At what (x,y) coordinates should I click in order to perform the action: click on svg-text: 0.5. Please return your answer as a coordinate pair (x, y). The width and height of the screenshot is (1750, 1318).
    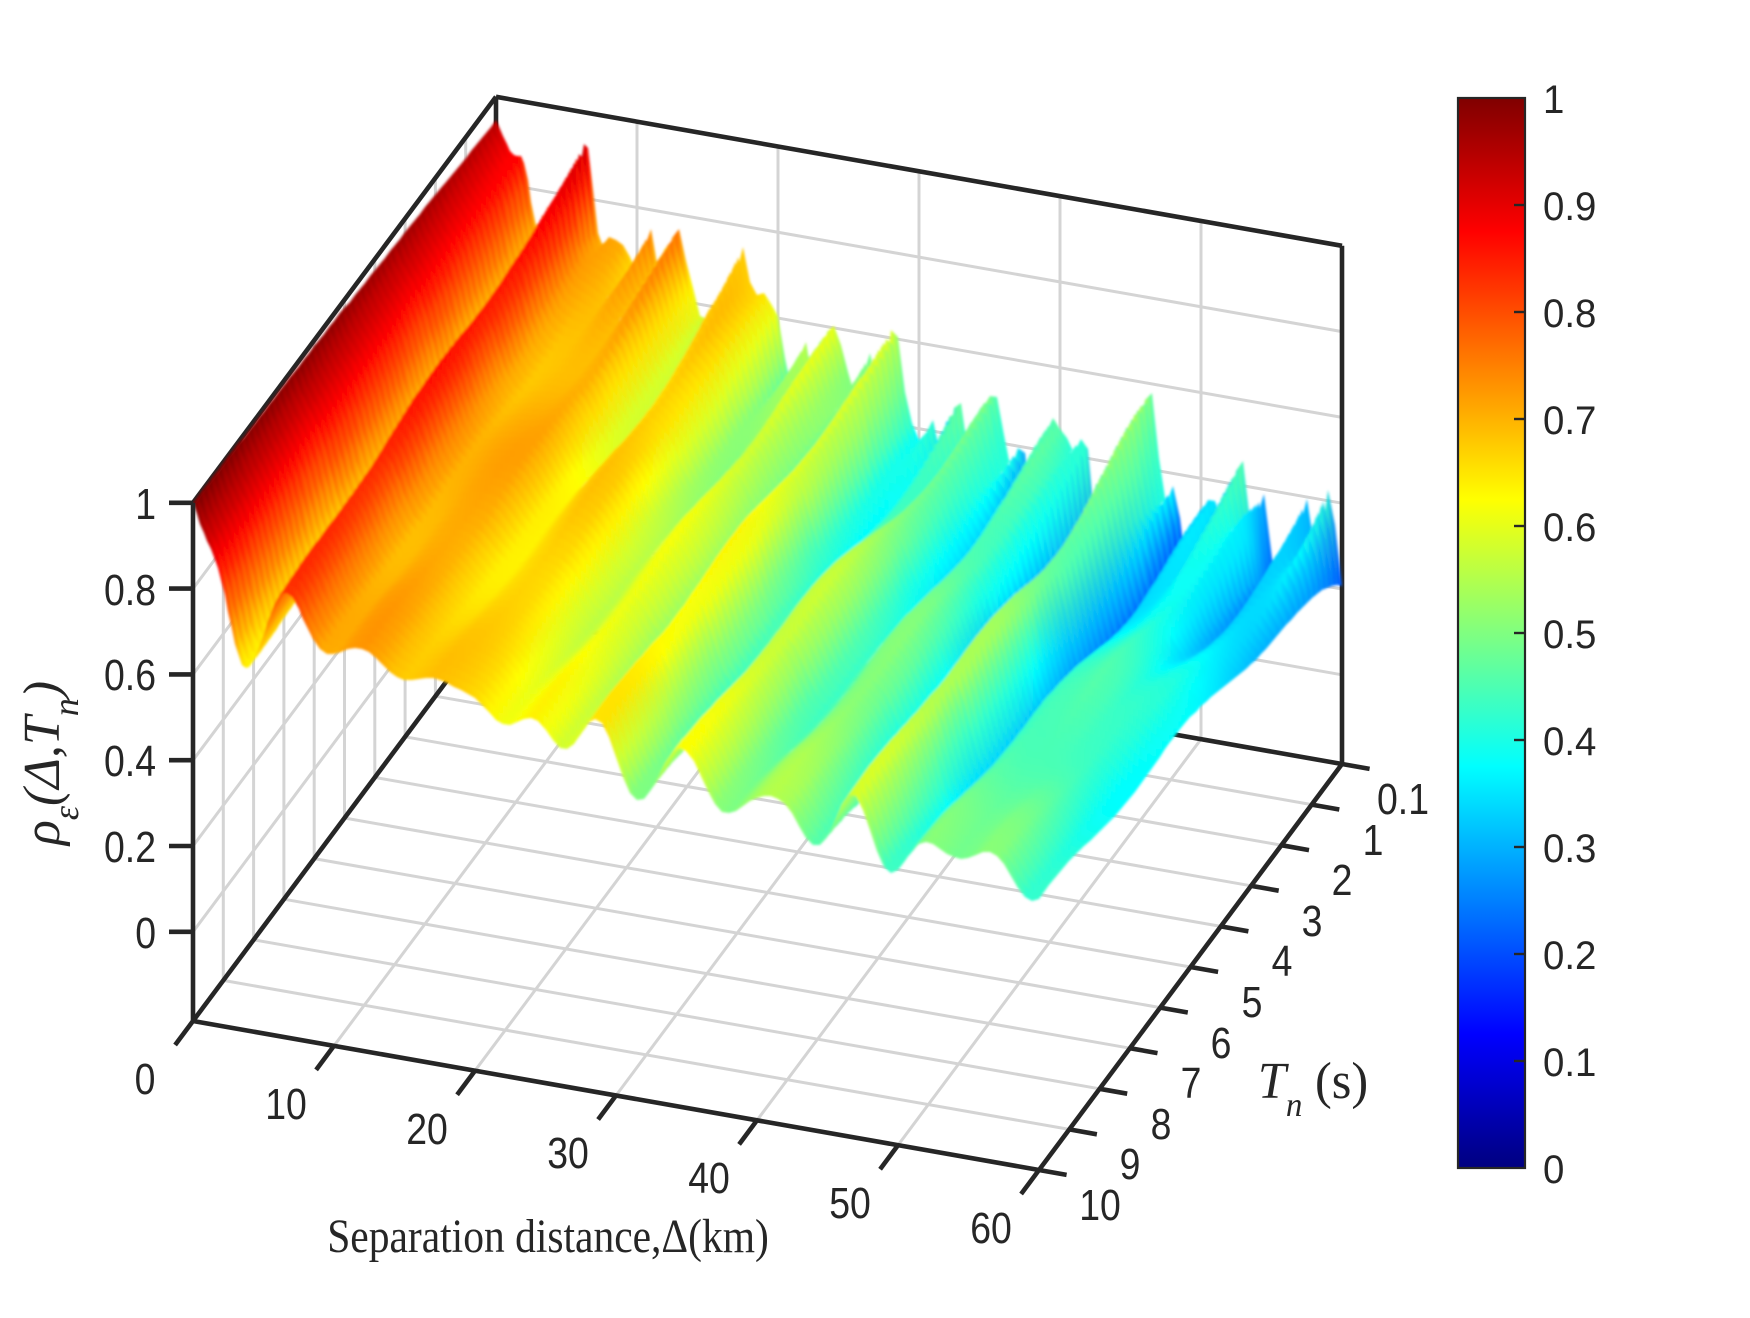
    Looking at the image, I should click on (1569, 635).